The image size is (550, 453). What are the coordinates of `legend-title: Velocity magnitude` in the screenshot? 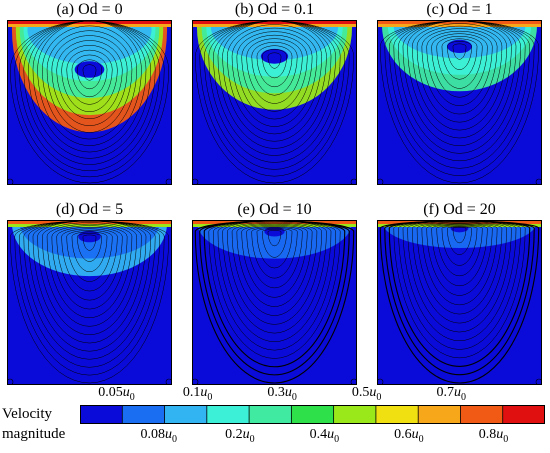 It's located at (42, 424).